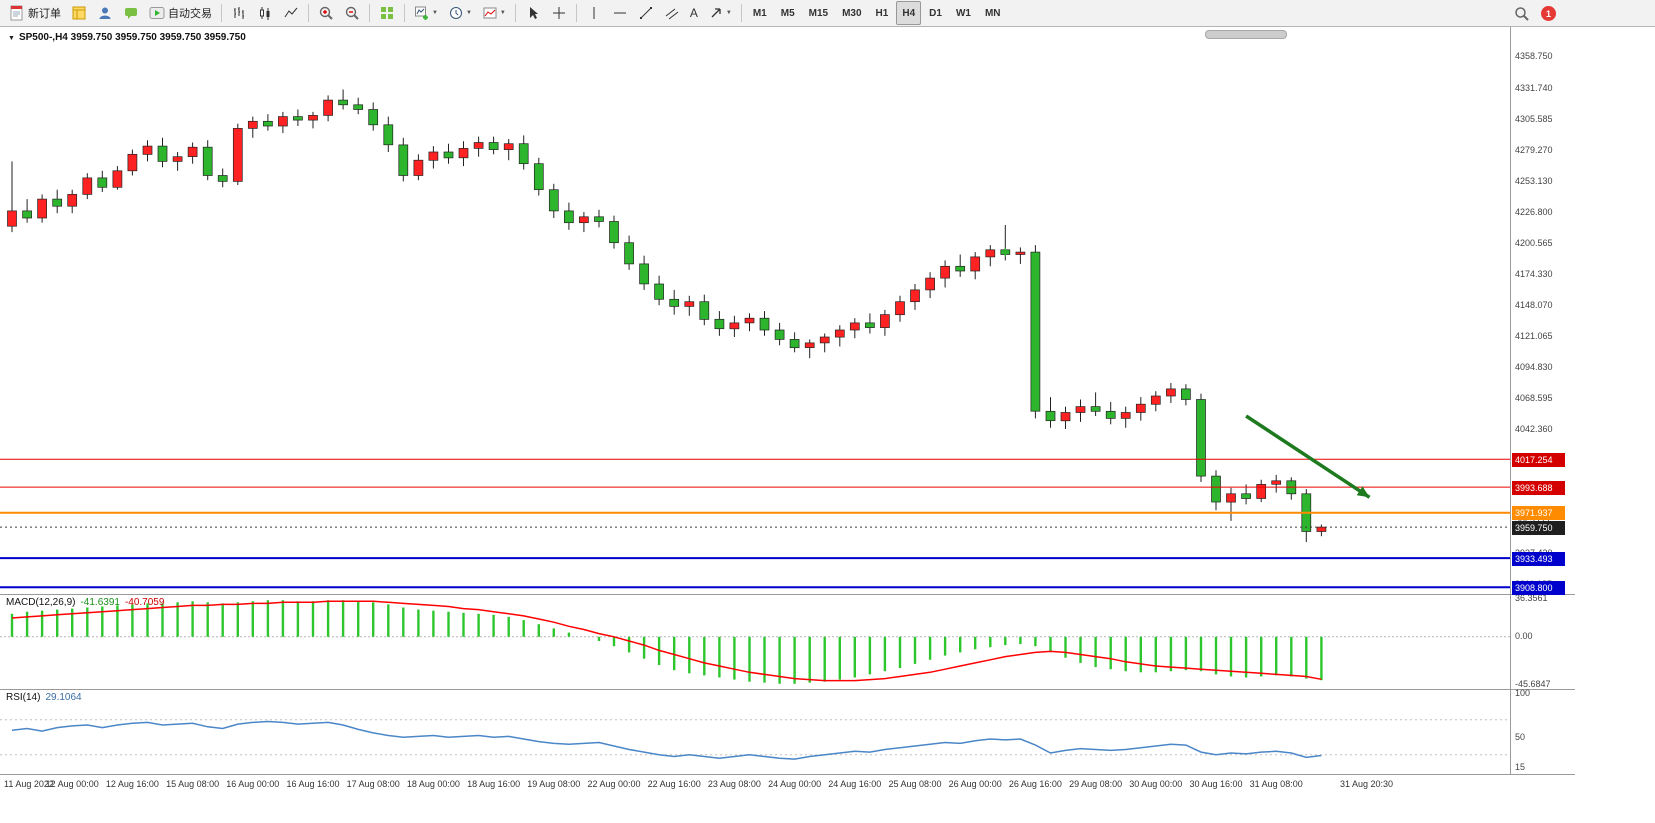  Describe the element at coordinates (1156, 784) in the screenshot. I see `time-axis-label: 30 Aug 00:00` at that location.